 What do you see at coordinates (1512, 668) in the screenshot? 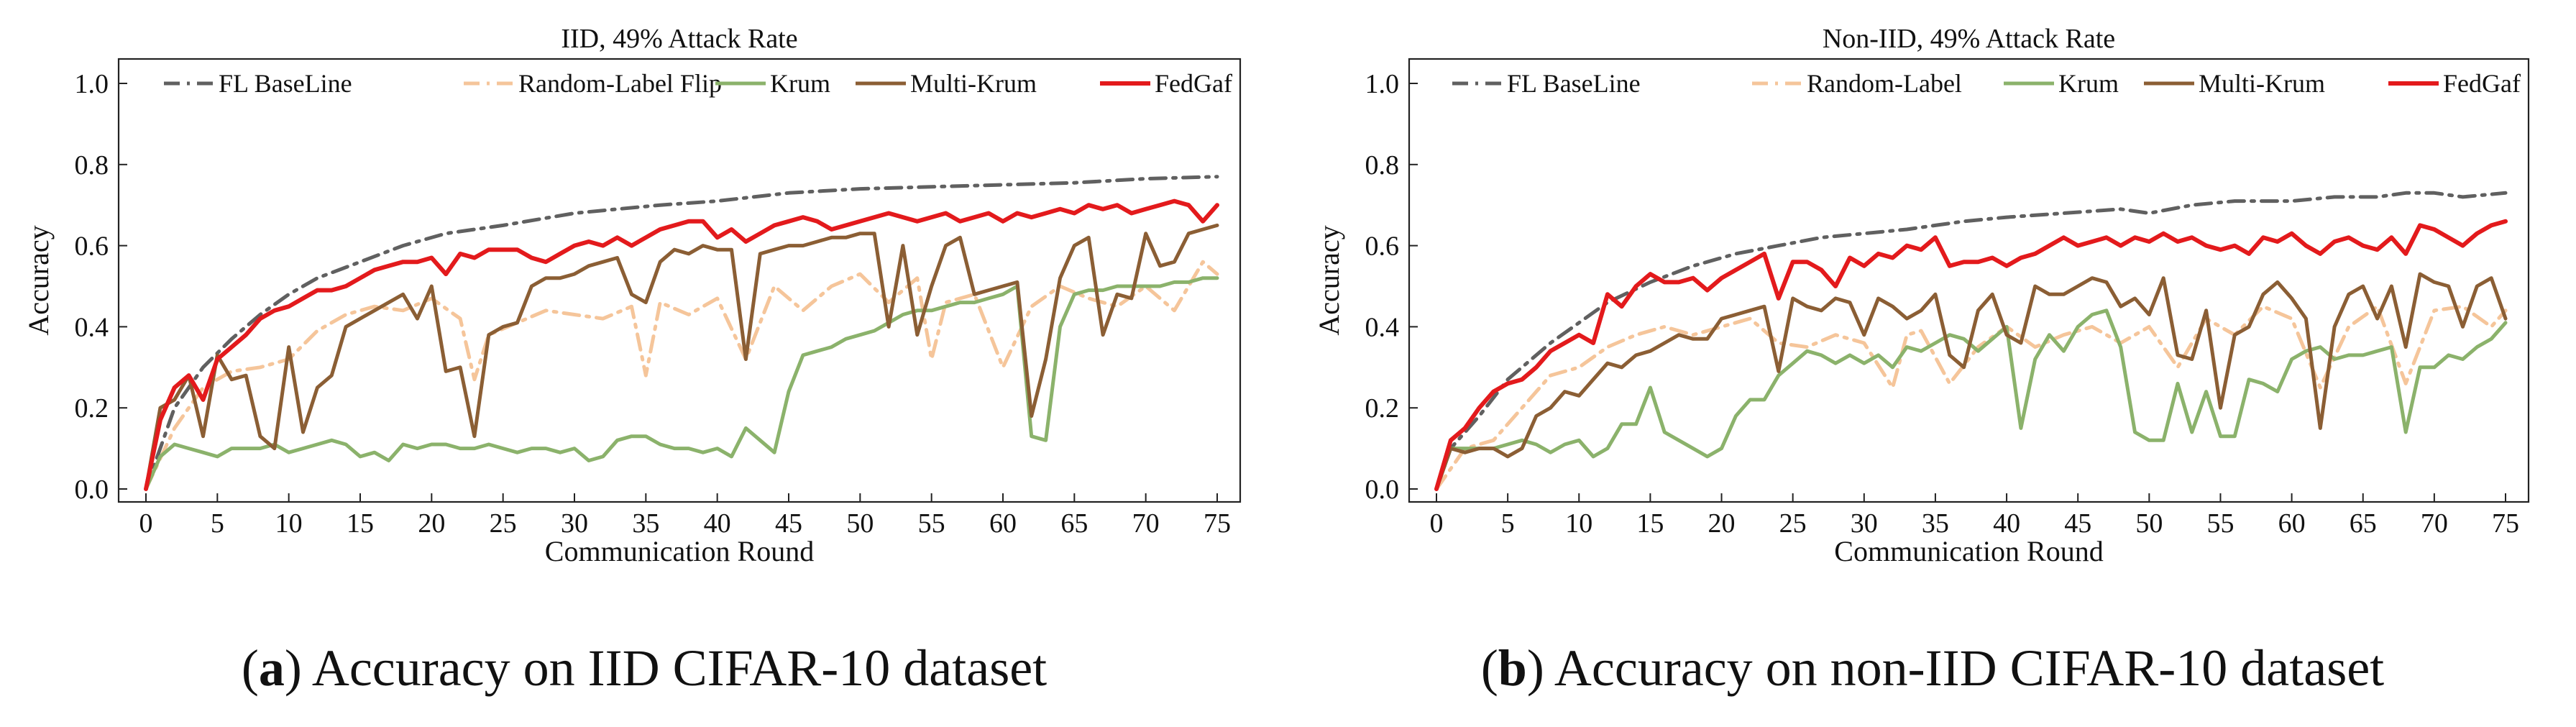
I see `caption-letter: b` at bounding box center [1512, 668].